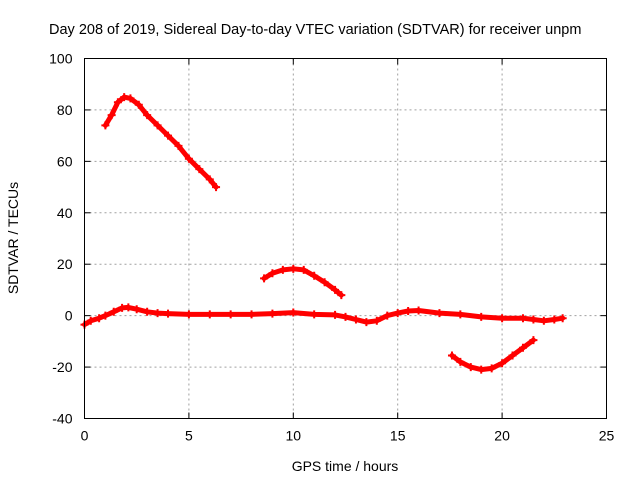 This screenshot has width=640, height=480. Describe the element at coordinates (65, 161) in the screenshot. I see `y-tick-label: 60` at that location.